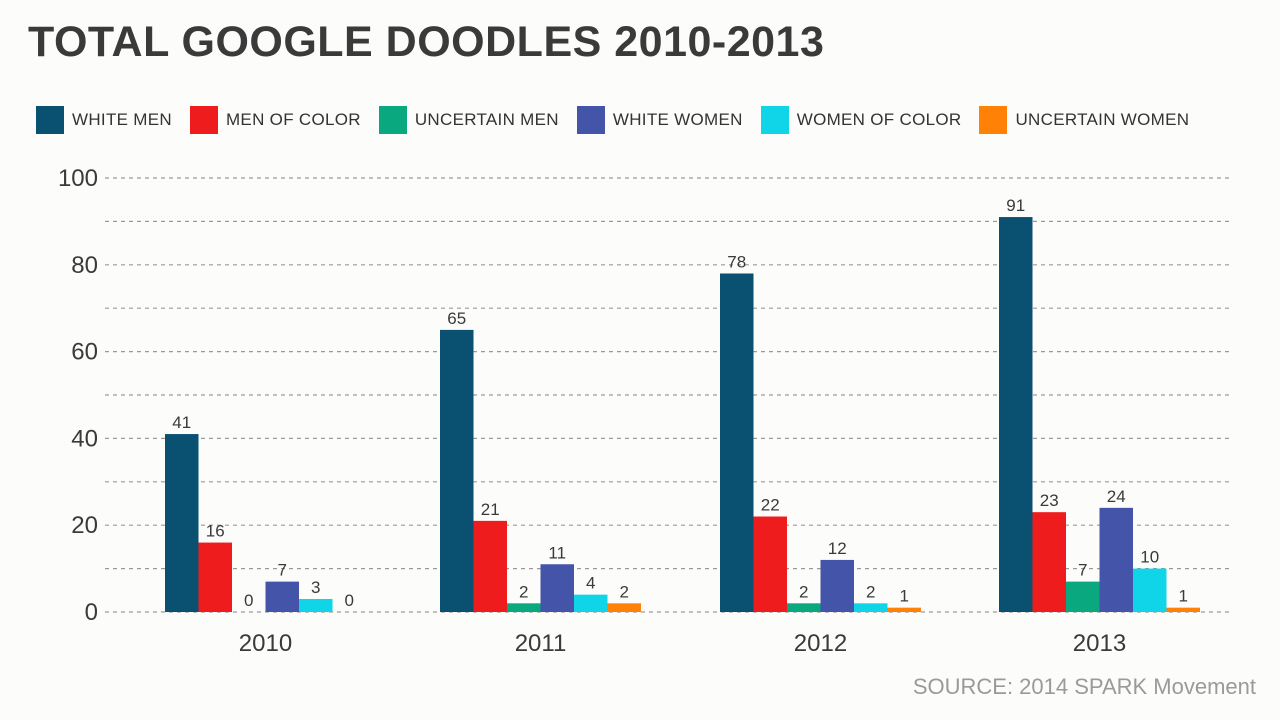 This screenshot has width=1280, height=720. What do you see at coordinates (78, 178) in the screenshot?
I see `y-tick-label: 100` at bounding box center [78, 178].